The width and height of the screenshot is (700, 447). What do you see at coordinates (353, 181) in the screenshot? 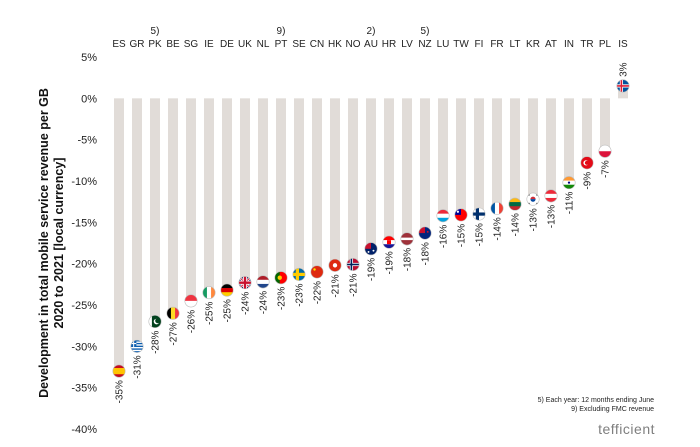
I see `bar-no` at bounding box center [353, 181].